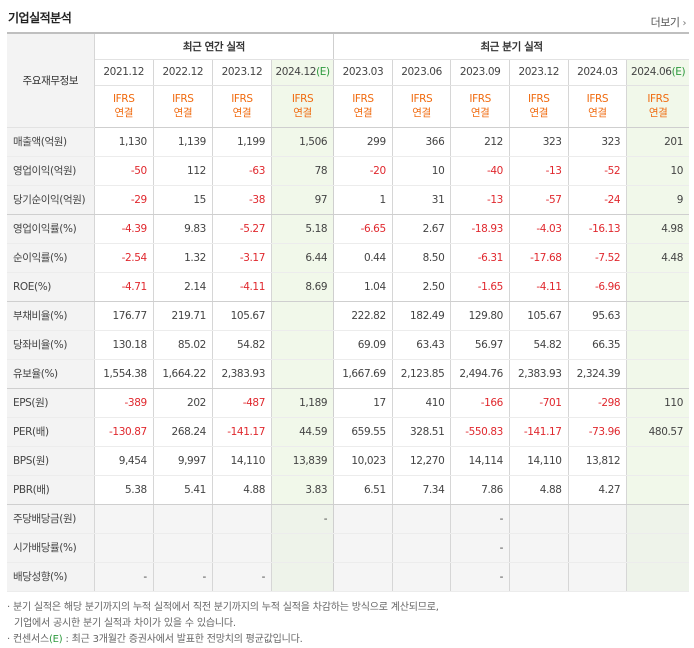  Describe the element at coordinates (124, 72) in the screenshot. I see `period-header: 2021.12` at that location.